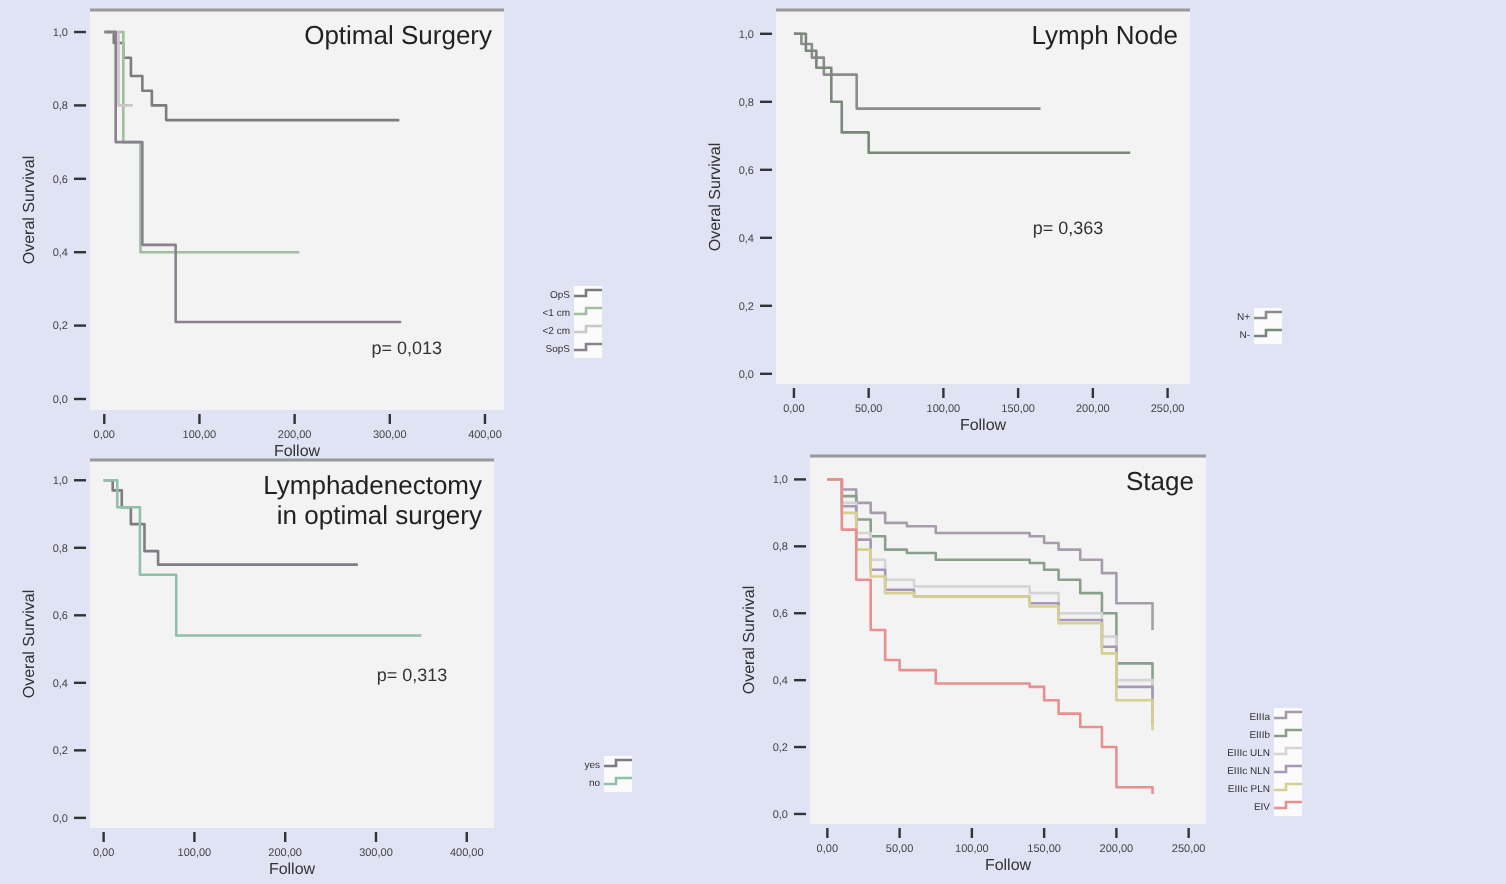  What do you see at coordinates (373, 500) in the screenshot?
I see `text: Lymphadenectomy in optimal surgery` at bounding box center [373, 500].